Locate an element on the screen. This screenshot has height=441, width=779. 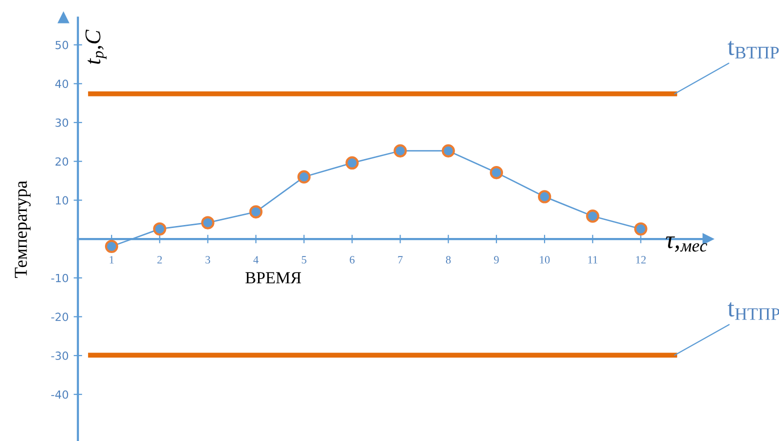
x-tick-label: 11 is located at coordinates (593, 260).